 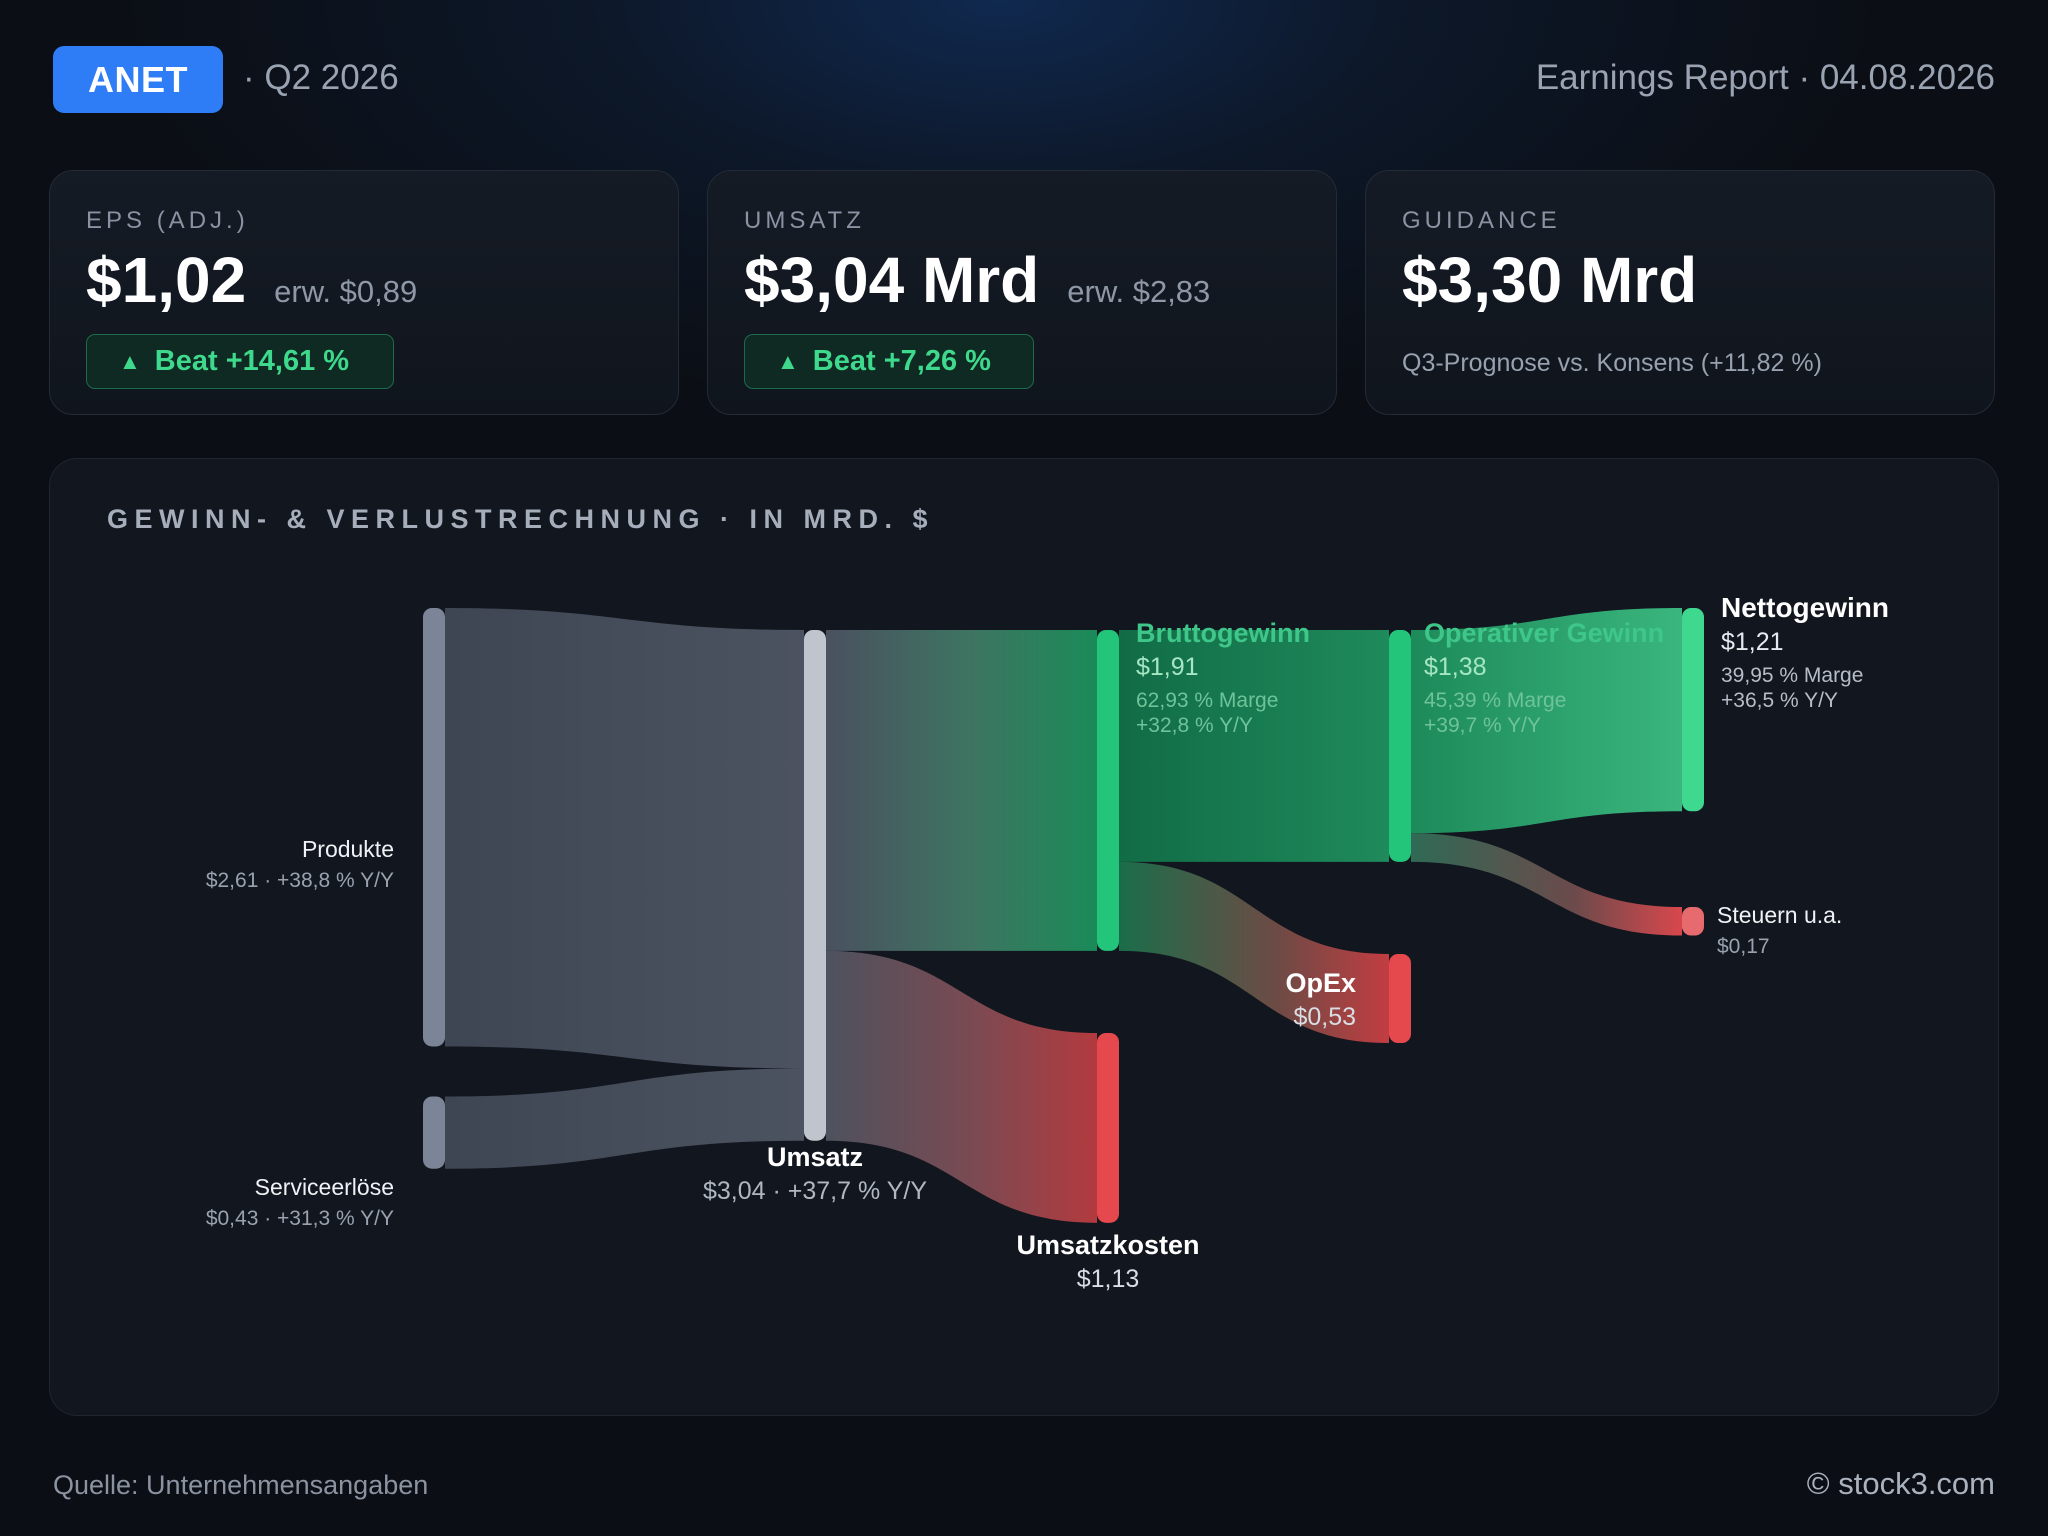 I want to click on panel-title: GEWINN- & VERLUSTRECHNUNG · IN MRD. $, so click(x=520, y=519).